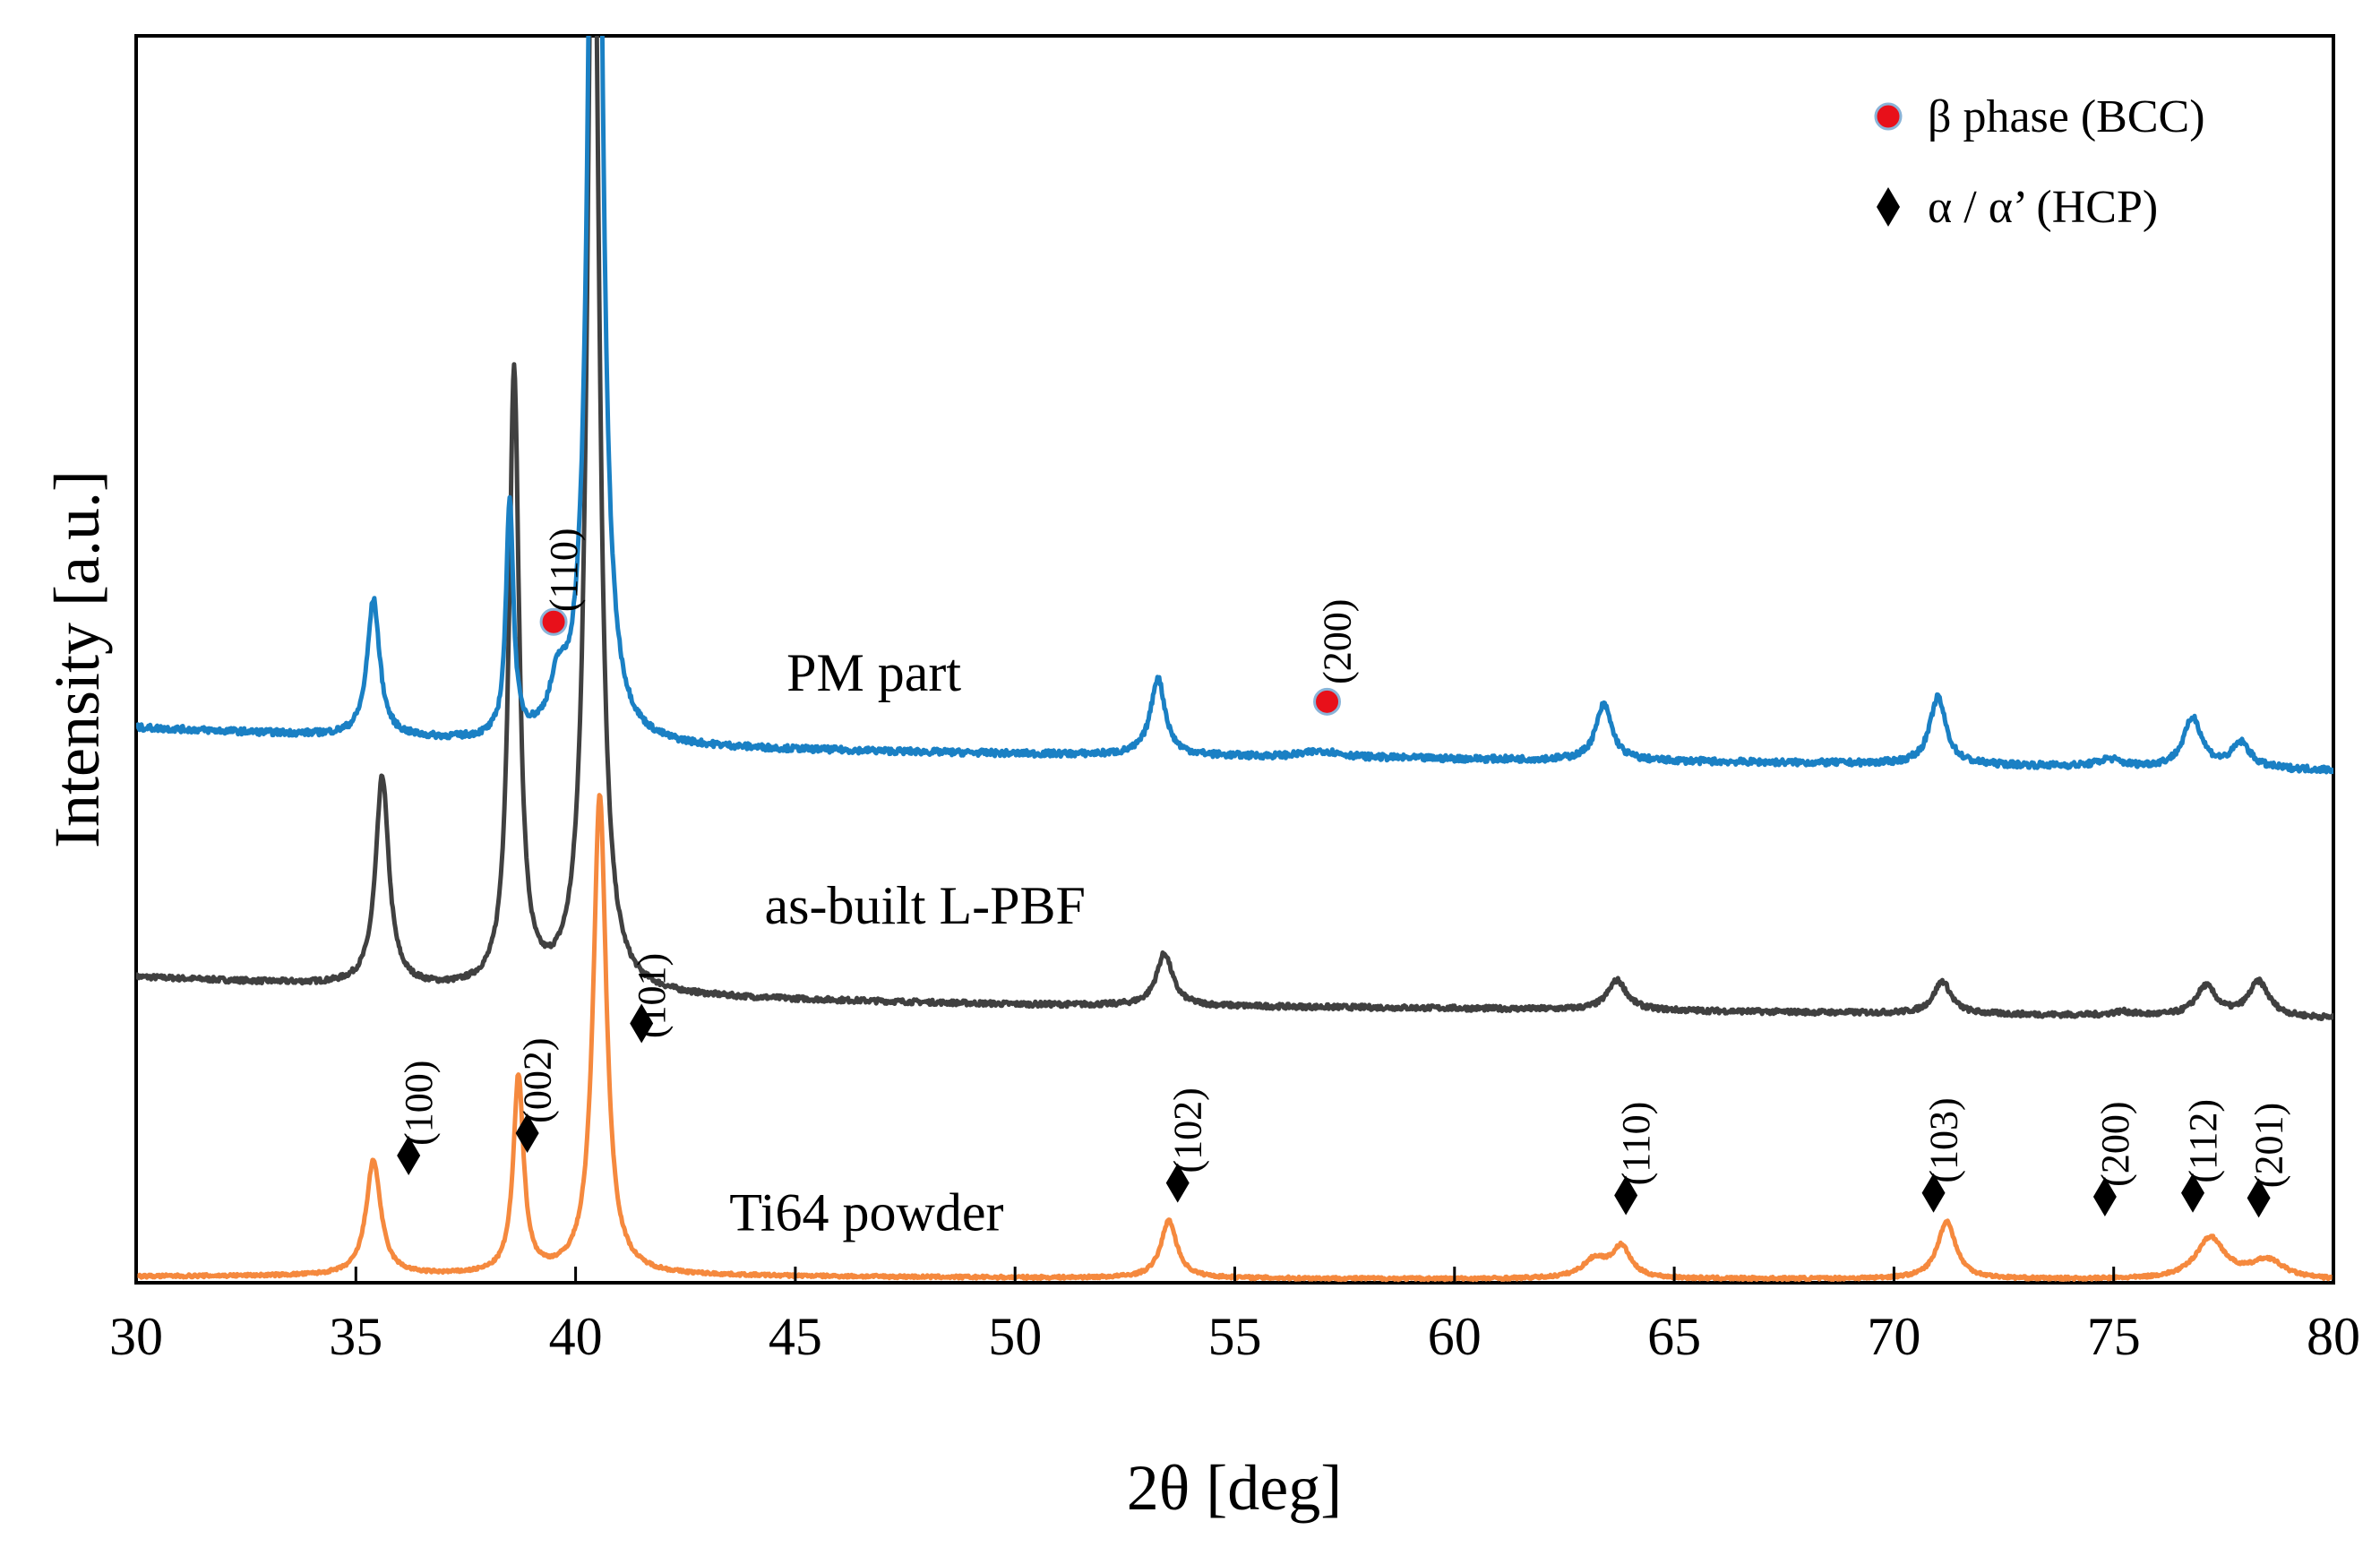 The height and width of the screenshot is (1547, 2380). I want to click on y-axis-title: Intensity [a.u.], so click(77, 659).